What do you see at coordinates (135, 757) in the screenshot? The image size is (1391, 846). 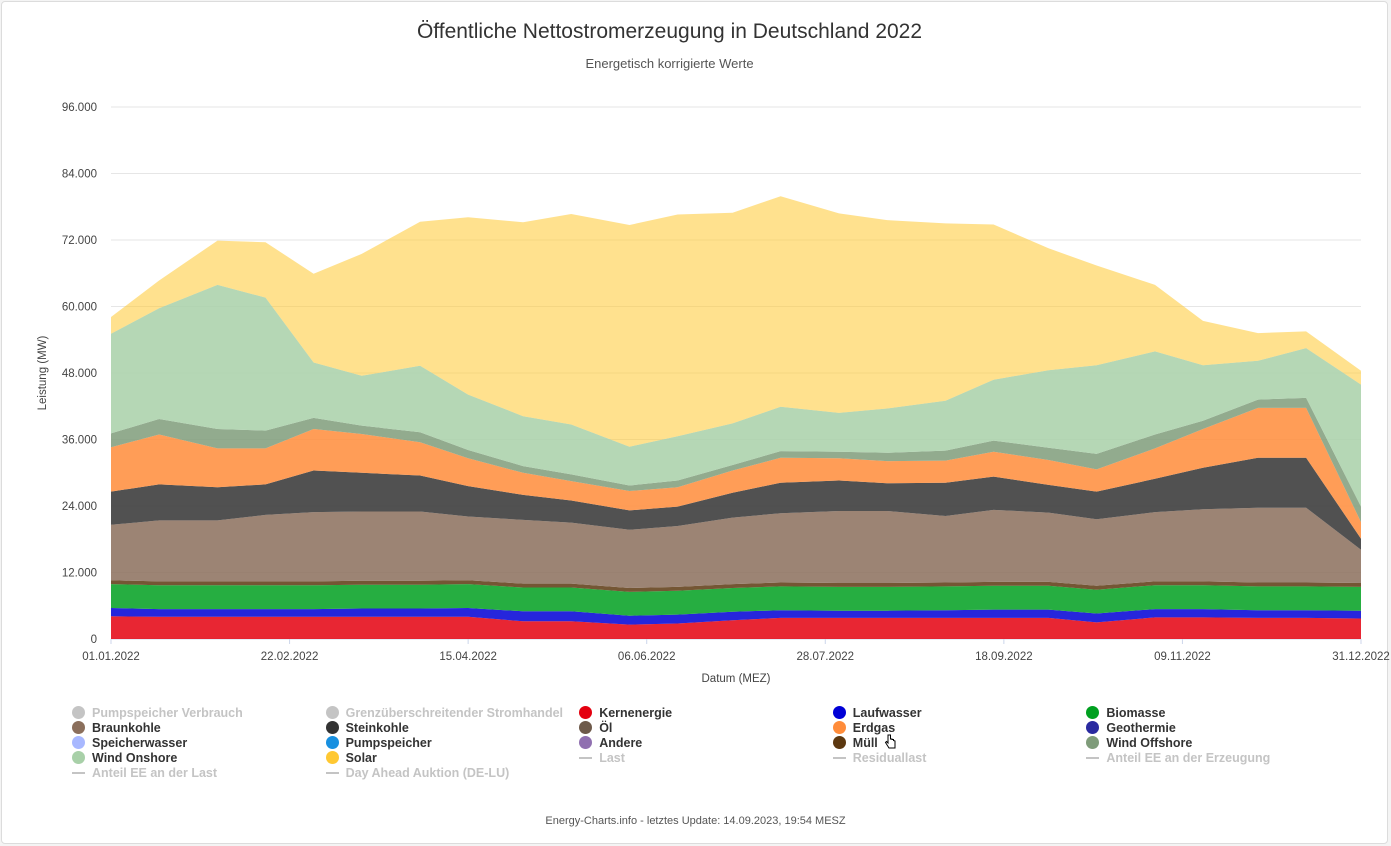 I see `legend-label: Wind Onshore` at bounding box center [135, 757].